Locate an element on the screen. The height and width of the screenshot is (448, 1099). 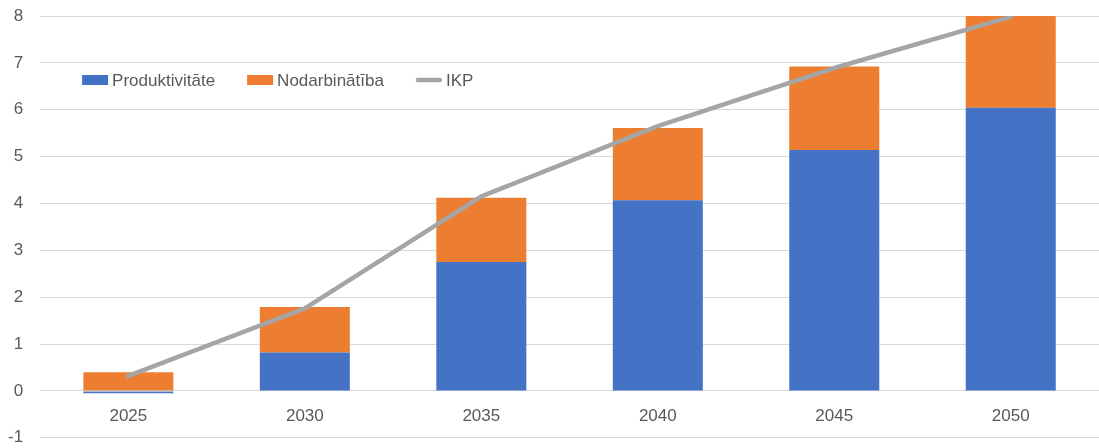
x-tick-label: 2050 is located at coordinates (1010, 415).